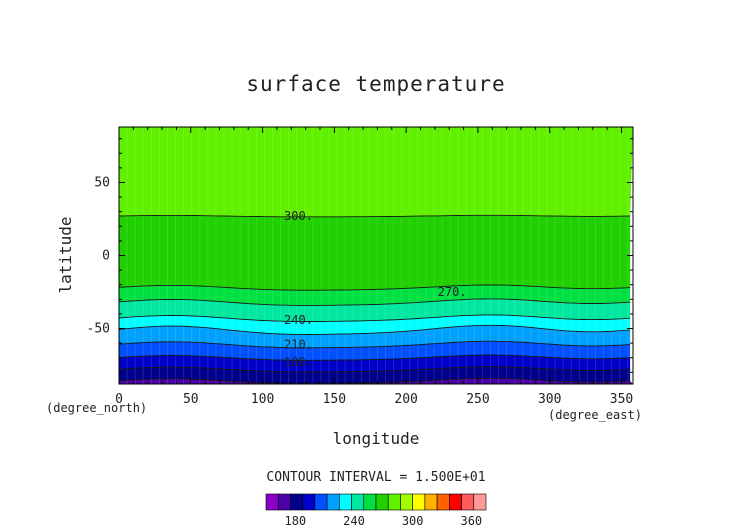 The width and height of the screenshot is (752, 532). Describe the element at coordinates (295, 521) in the screenshot. I see `colorbar-tick-label: 180` at that location.